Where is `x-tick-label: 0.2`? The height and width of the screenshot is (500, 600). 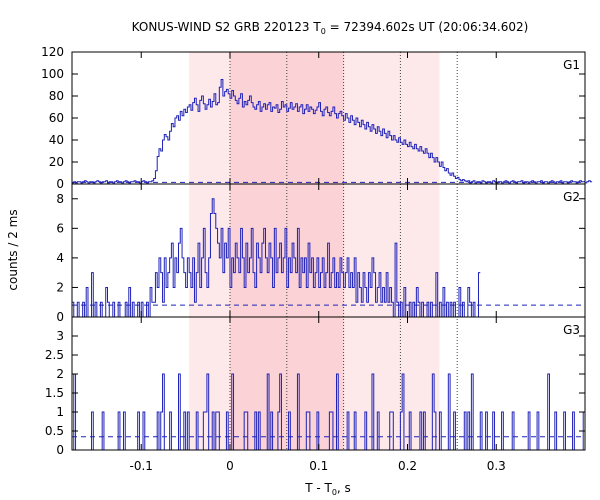
x-tick-label: 0.2 is located at coordinates (407, 466).